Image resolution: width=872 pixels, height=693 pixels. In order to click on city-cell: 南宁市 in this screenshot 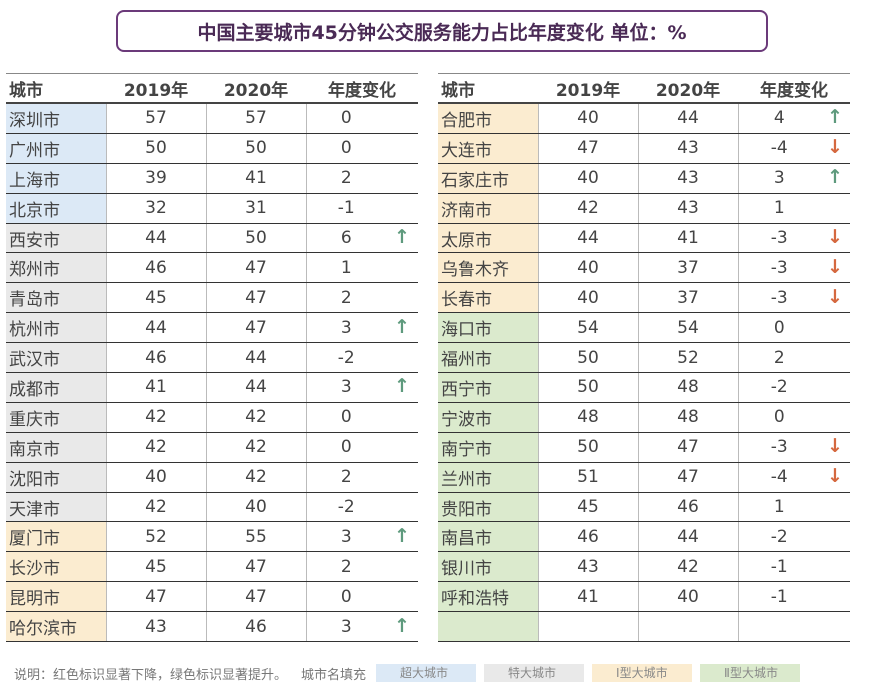, I will do `click(488, 447)`.